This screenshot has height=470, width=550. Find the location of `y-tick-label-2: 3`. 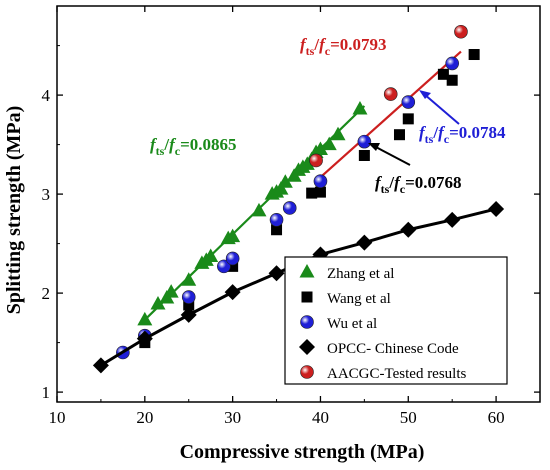

y-tick-label-2: 3 is located at coordinates (46, 194).